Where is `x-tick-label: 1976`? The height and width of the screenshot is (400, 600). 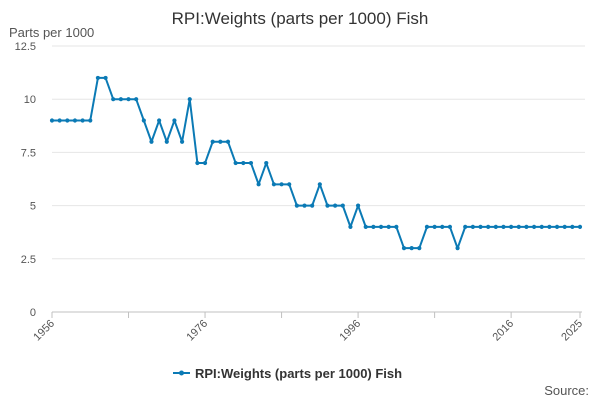
x-tick-label: 1976 is located at coordinates (197, 331).